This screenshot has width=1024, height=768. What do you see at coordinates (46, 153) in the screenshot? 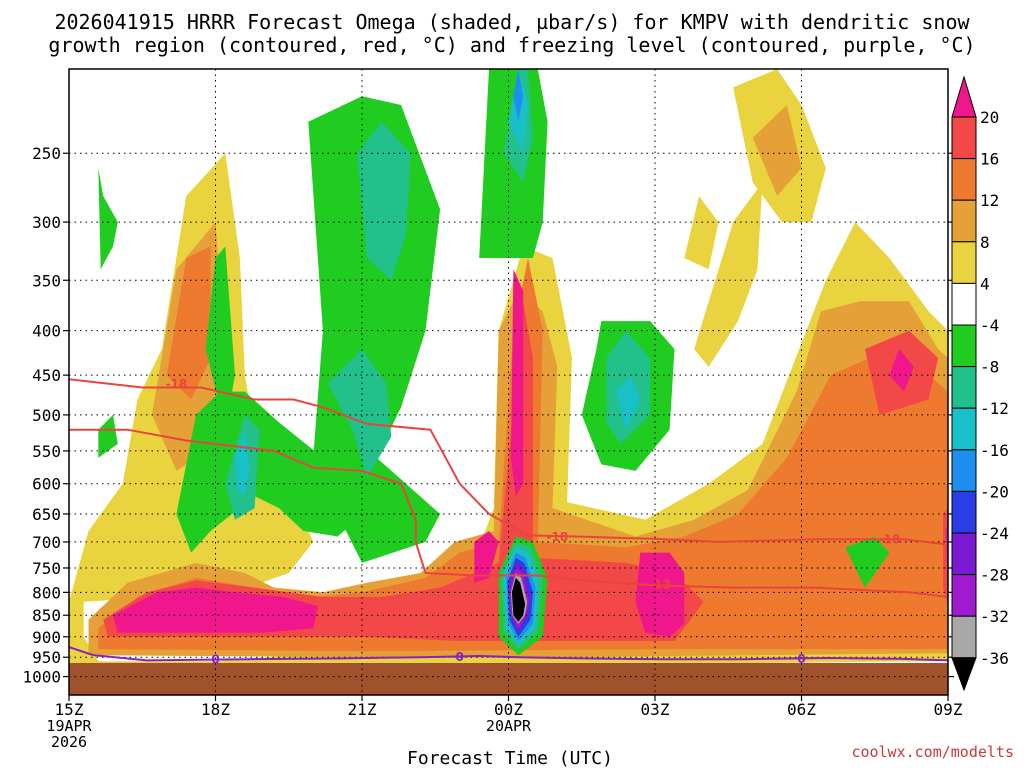
I see `y-tick-label: 250` at bounding box center [46, 153].